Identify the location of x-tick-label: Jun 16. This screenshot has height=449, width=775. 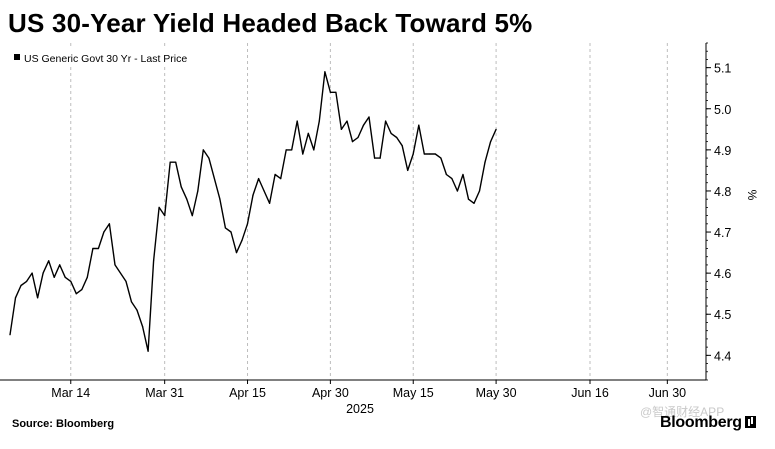
(590, 393).